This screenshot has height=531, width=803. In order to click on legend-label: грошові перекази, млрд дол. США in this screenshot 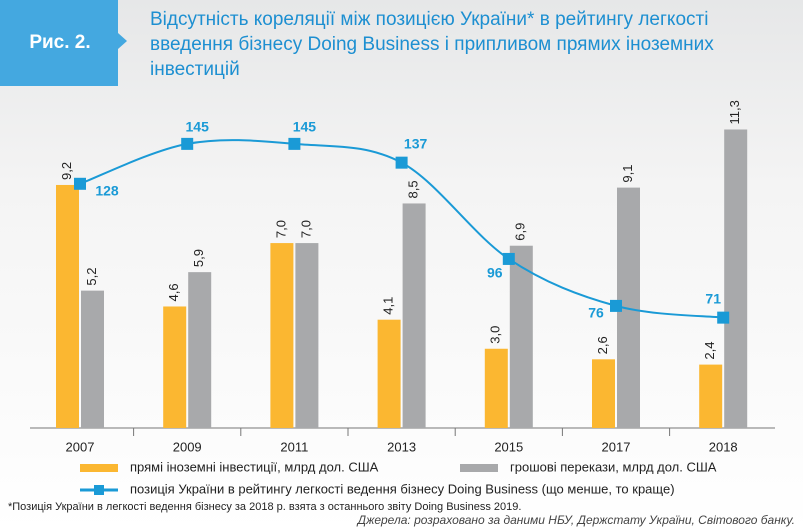, I will do `click(613, 466)`.